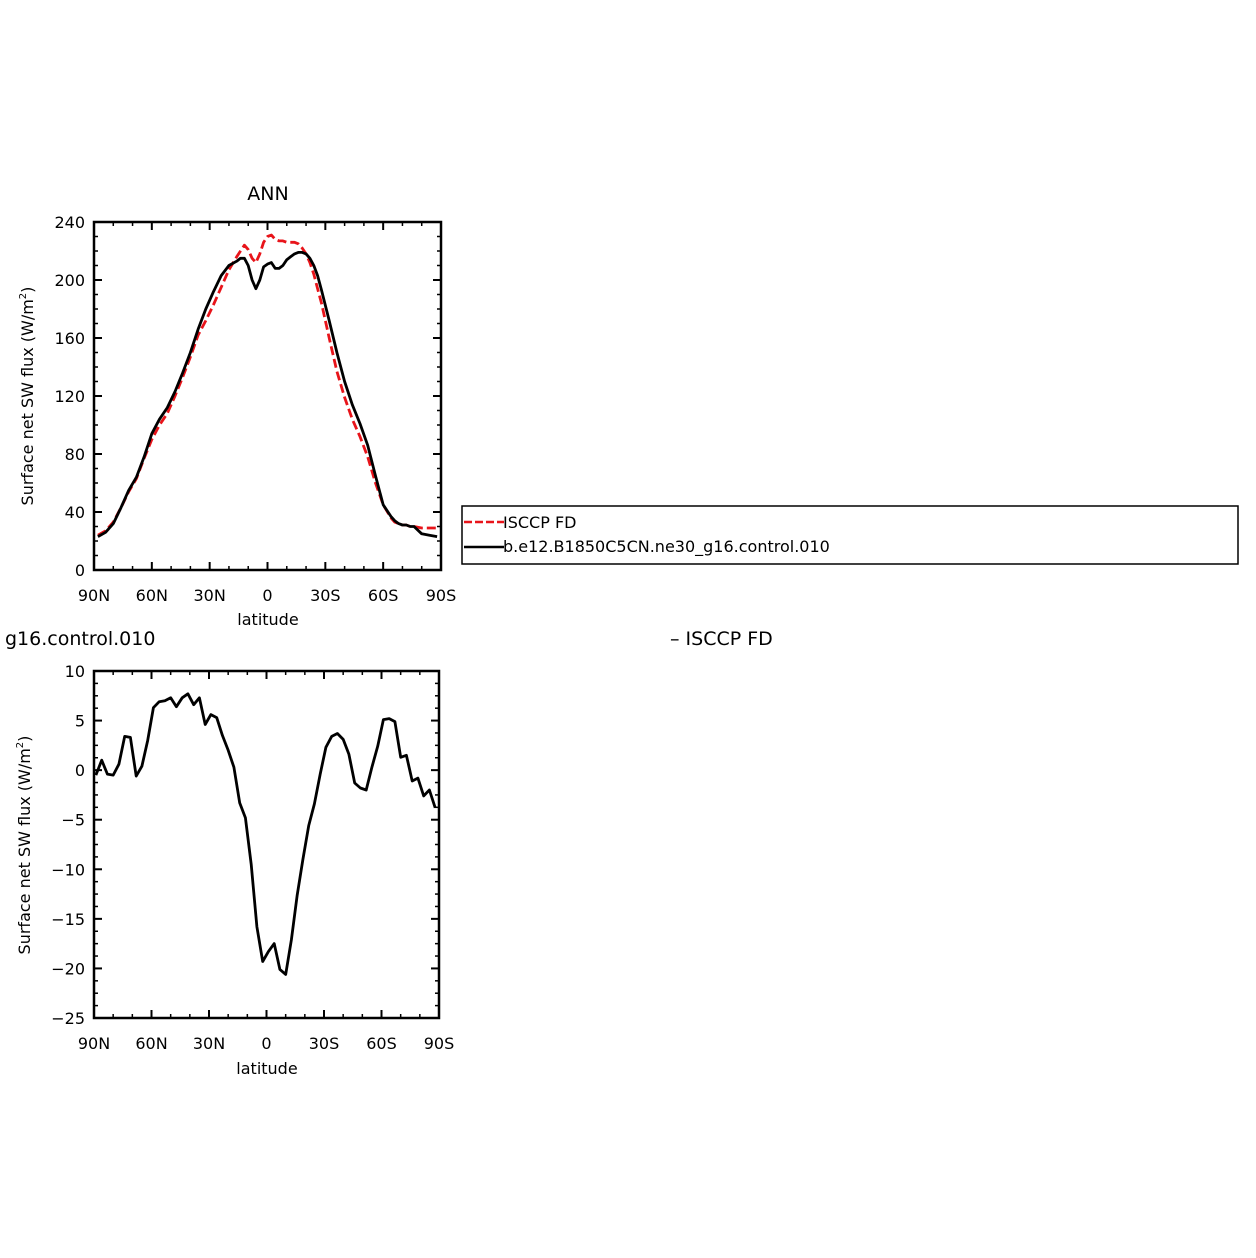  I want to click on bottom-plot-area, so click(265, 834).